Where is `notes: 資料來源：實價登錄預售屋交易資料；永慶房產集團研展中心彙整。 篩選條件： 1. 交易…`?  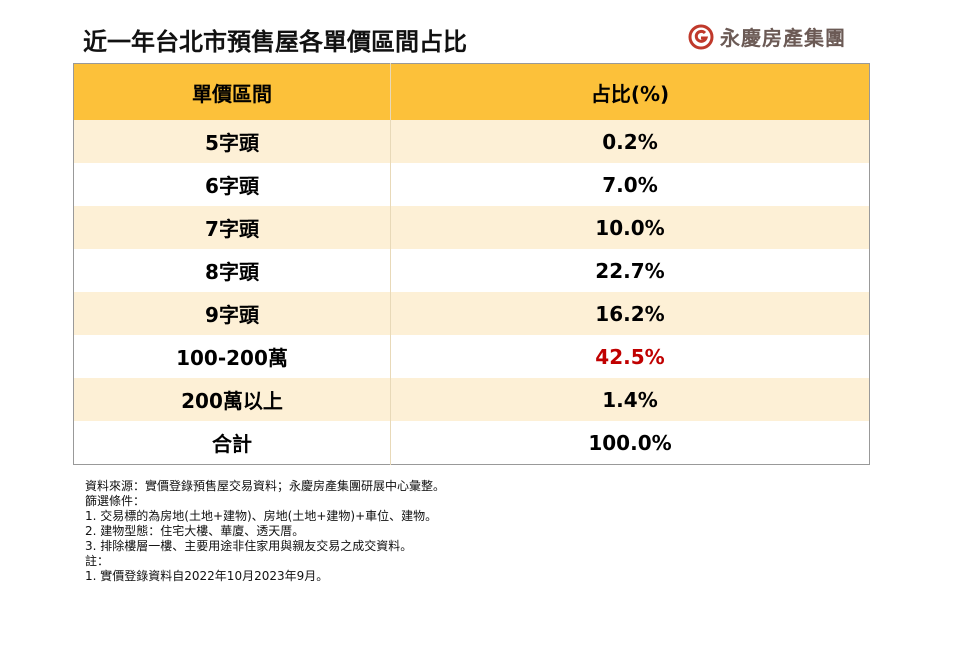 notes: 資料來源：實價登錄預售屋交易資料；永慶房產集團研展中心彙整。 篩選條件： 1. 交易… is located at coordinates (265, 531).